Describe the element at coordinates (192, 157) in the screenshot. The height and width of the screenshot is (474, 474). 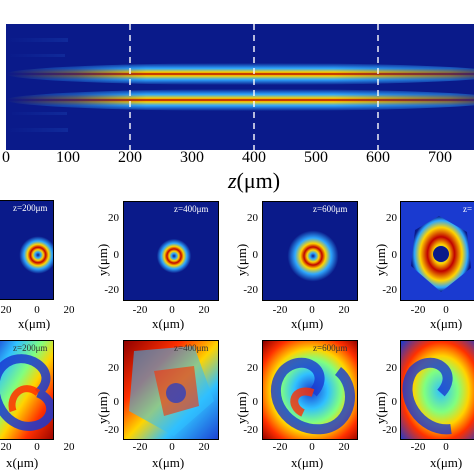
I see `top-x-tick: 300` at that location.